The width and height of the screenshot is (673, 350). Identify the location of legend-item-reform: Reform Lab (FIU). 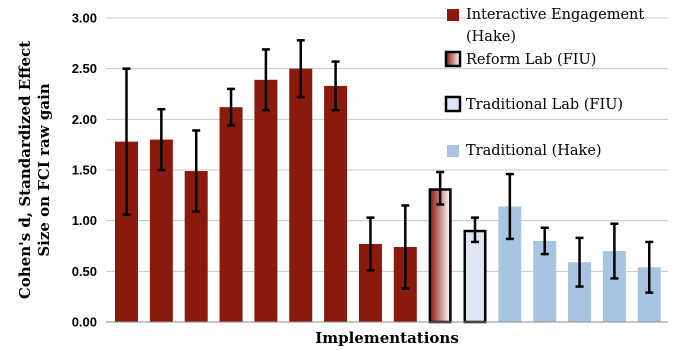
(520, 59).